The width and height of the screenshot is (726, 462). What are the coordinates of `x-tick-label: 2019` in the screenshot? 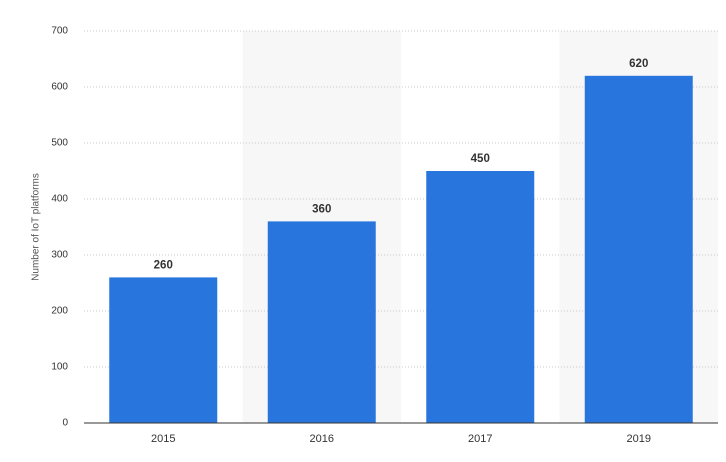 It's located at (639, 439).